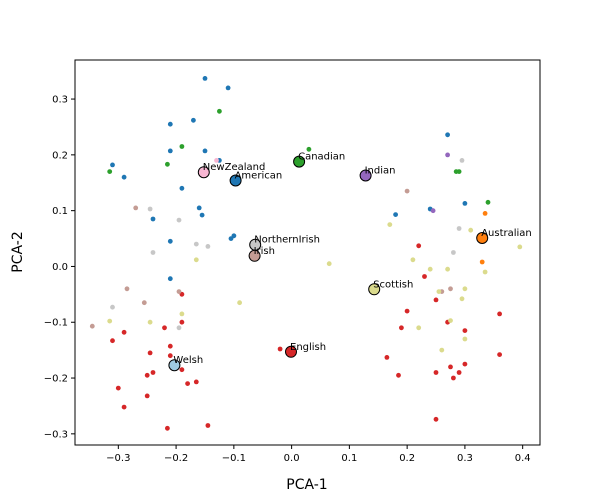  I want to click on accent-label: Indian, so click(380, 171).